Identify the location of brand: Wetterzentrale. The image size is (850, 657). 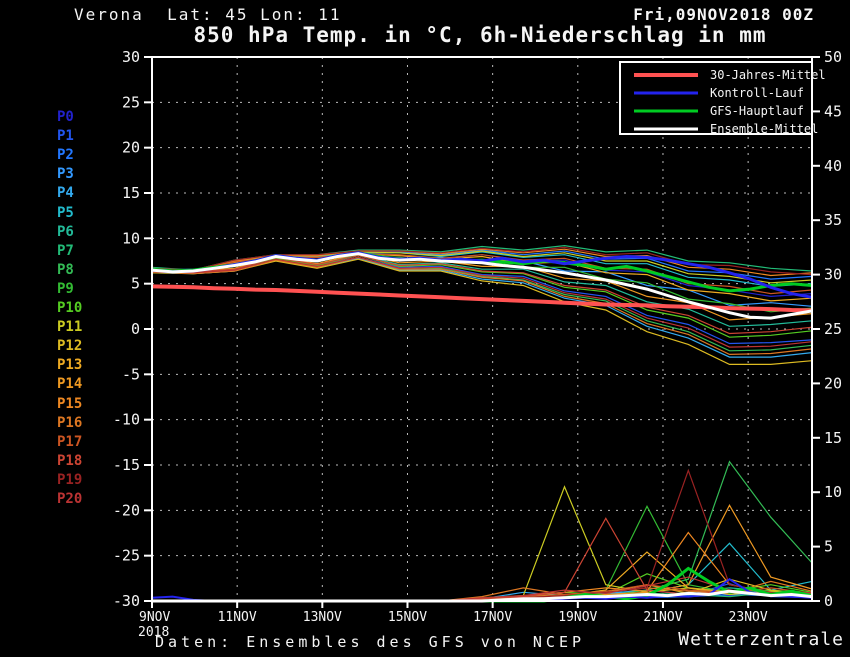
(761, 639).